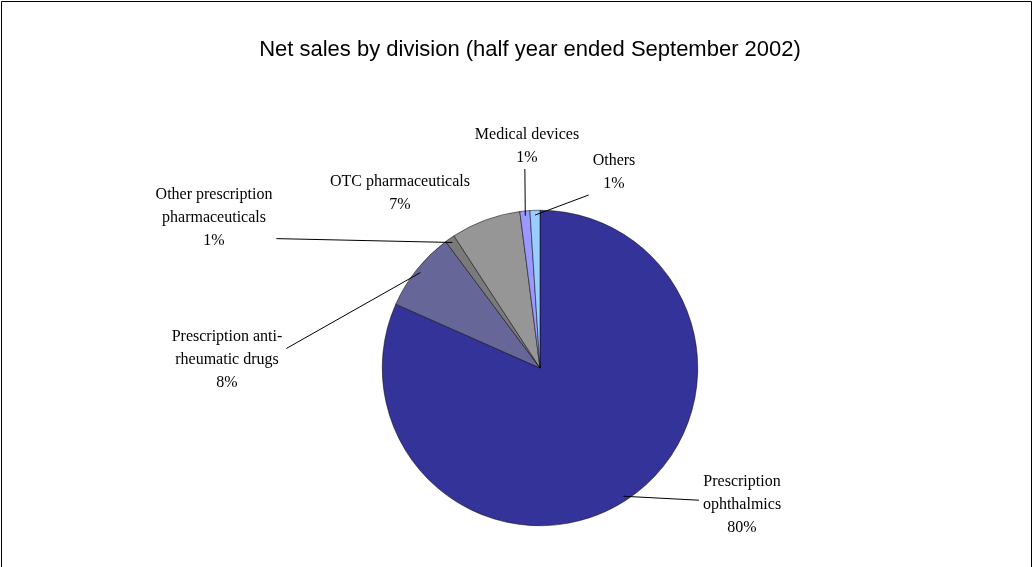 This screenshot has height=567, width=1033. I want to click on slice-label: Prescription anti-rheumatic drugs, so click(227, 348).